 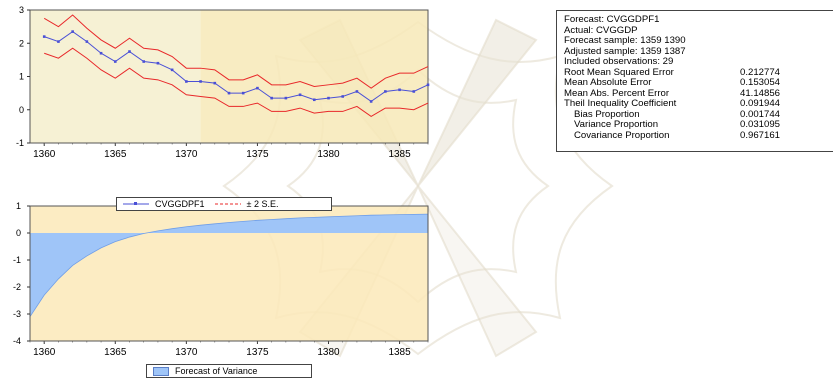 What do you see at coordinates (698, 93) in the screenshot?
I see `stats-mape-row: Mean Abs. Percent Error 41.14856` at bounding box center [698, 93].